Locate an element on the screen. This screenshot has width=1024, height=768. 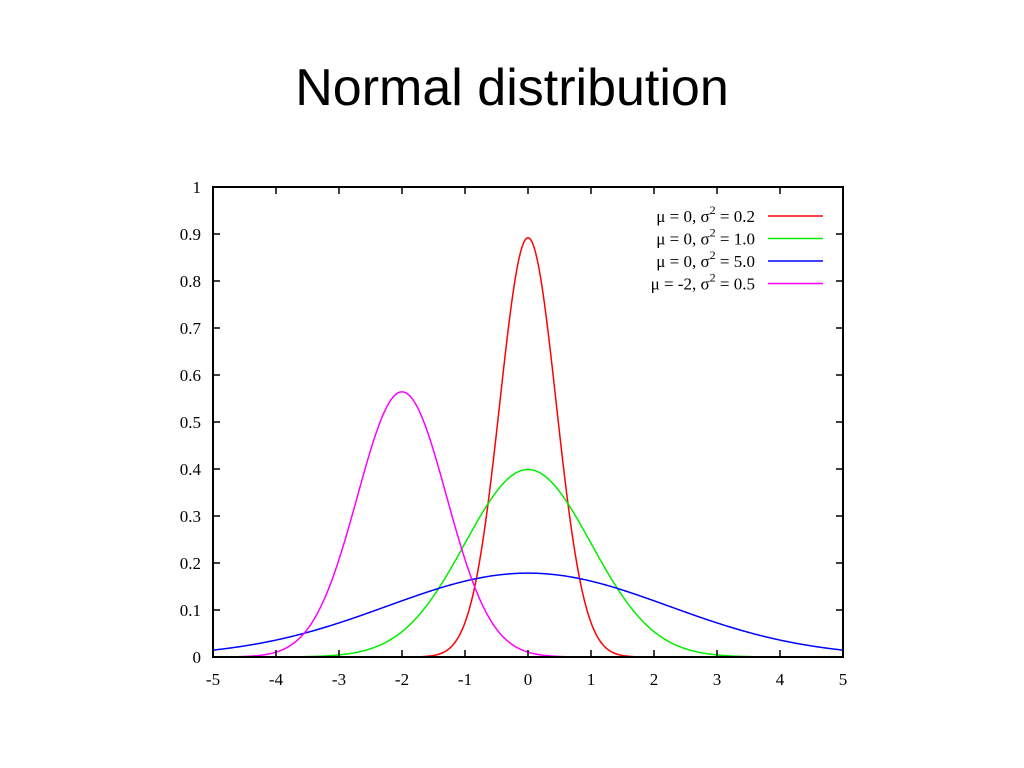
legend-label-2: μ = 0, σ2 = 5.0 is located at coordinates (705, 259).